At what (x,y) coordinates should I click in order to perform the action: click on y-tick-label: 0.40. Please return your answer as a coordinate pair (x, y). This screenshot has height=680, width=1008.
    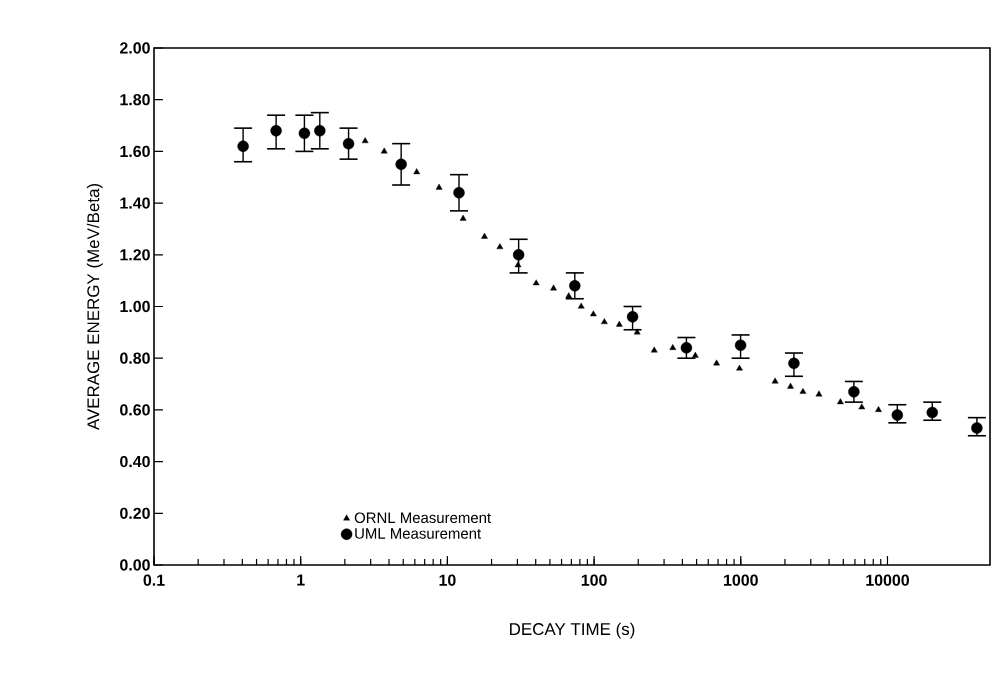
    Looking at the image, I should click on (135, 461).